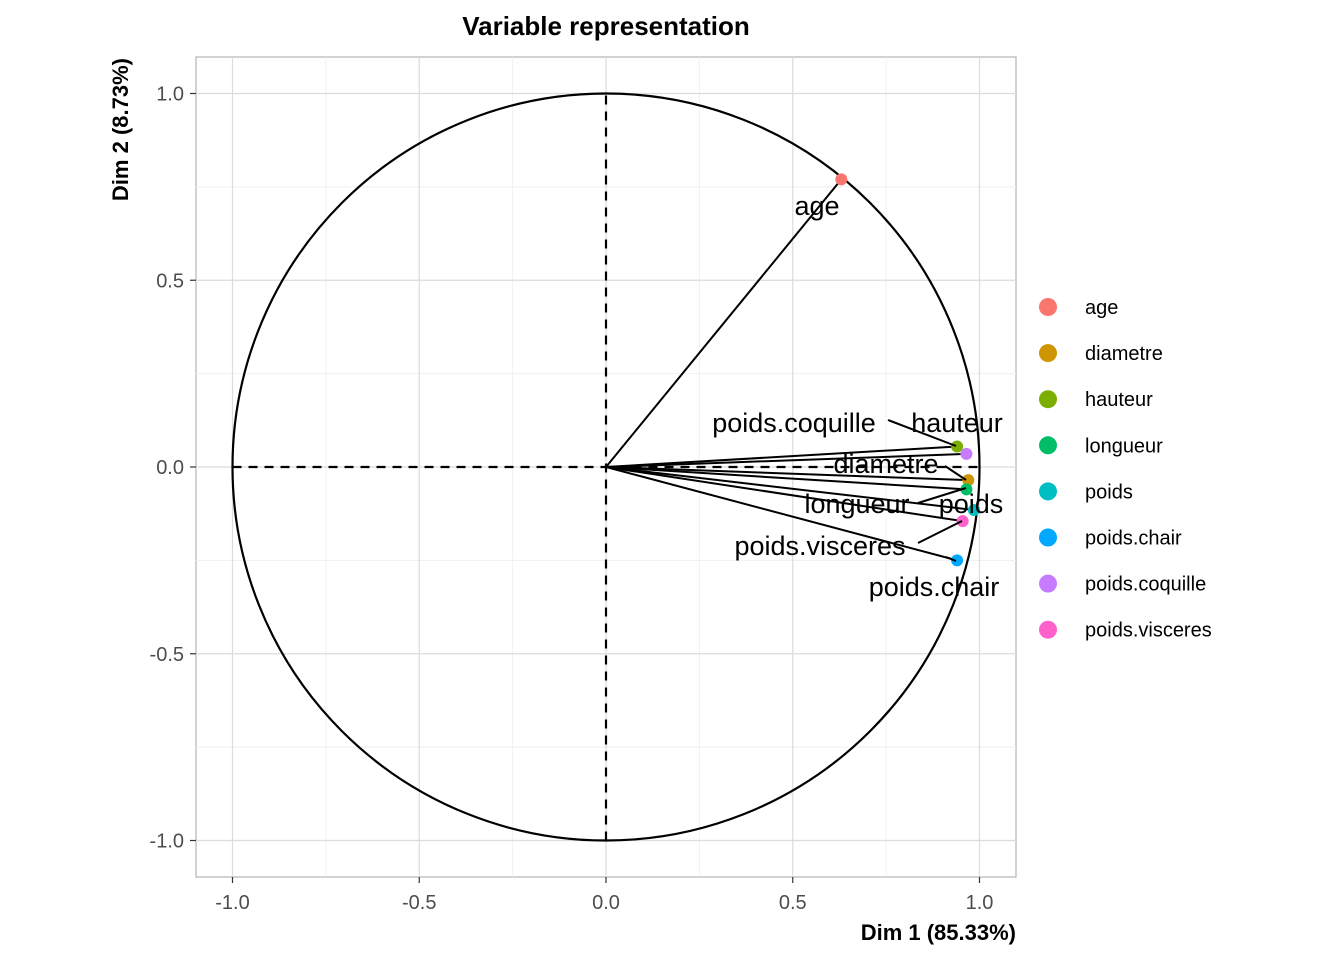  Describe the element at coordinates (419, 903) in the screenshot. I see `x-tick-label: -0.5` at that location.